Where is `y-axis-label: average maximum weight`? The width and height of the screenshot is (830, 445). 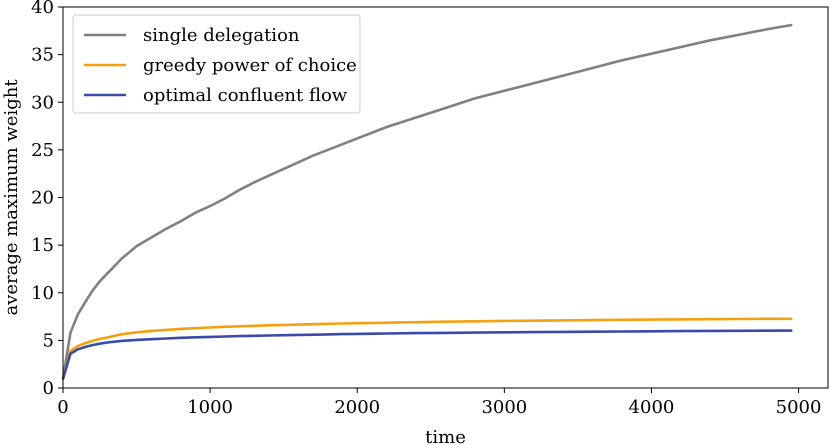
y-axis-label: average maximum weight is located at coordinates (11, 197).